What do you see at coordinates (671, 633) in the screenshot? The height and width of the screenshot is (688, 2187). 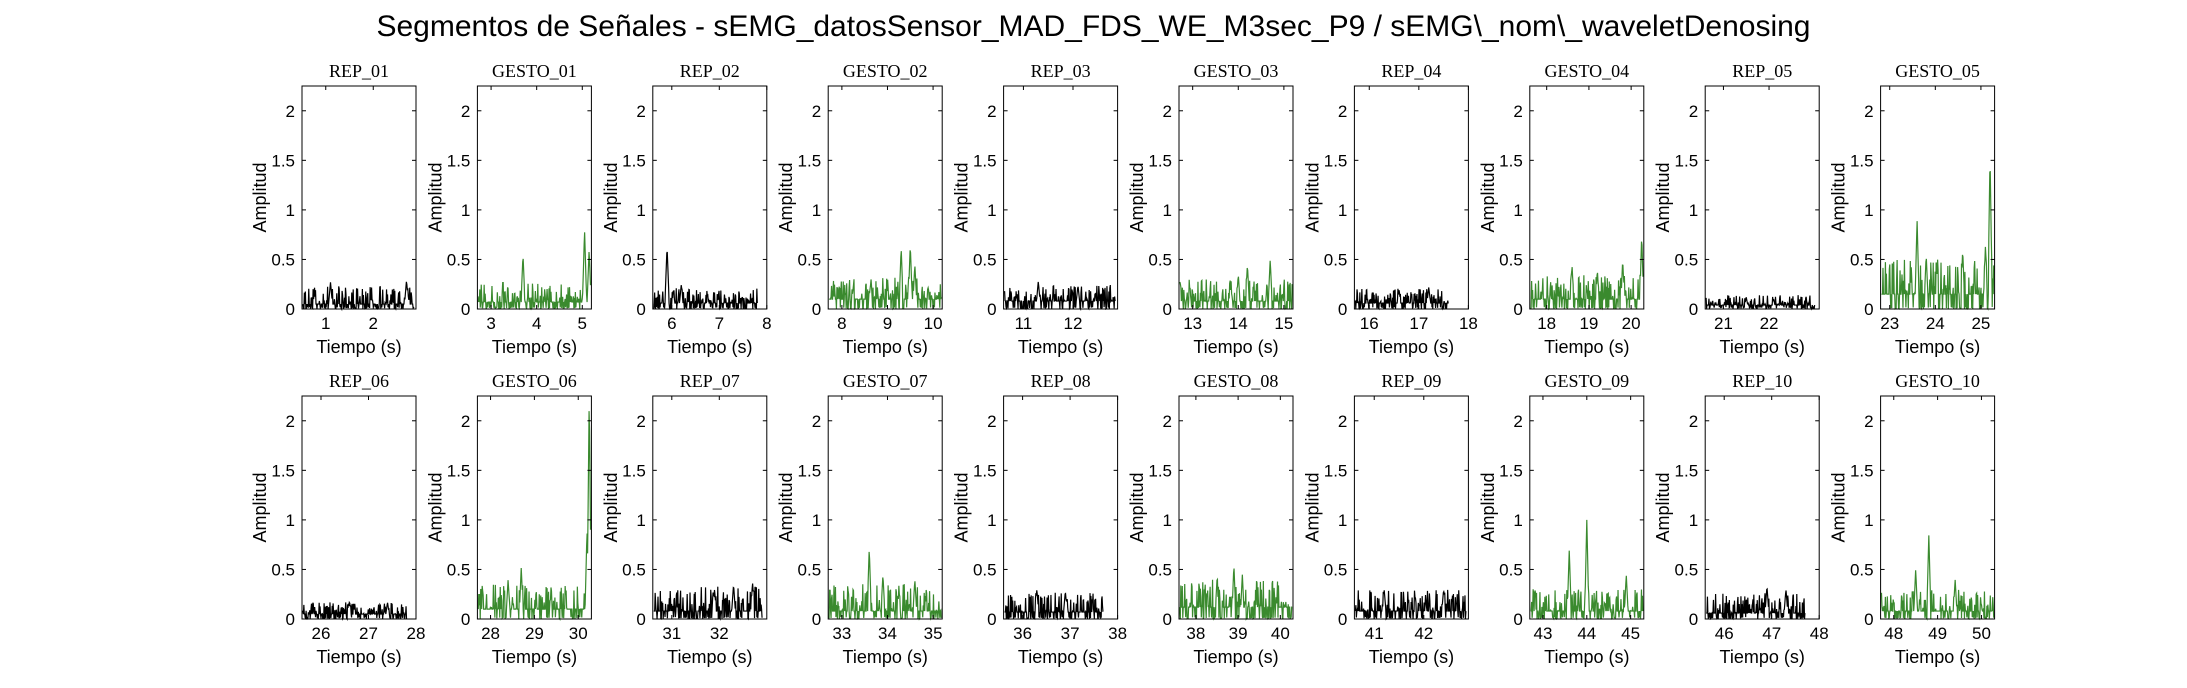 I see `x-tick-label: 31` at bounding box center [671, 633].